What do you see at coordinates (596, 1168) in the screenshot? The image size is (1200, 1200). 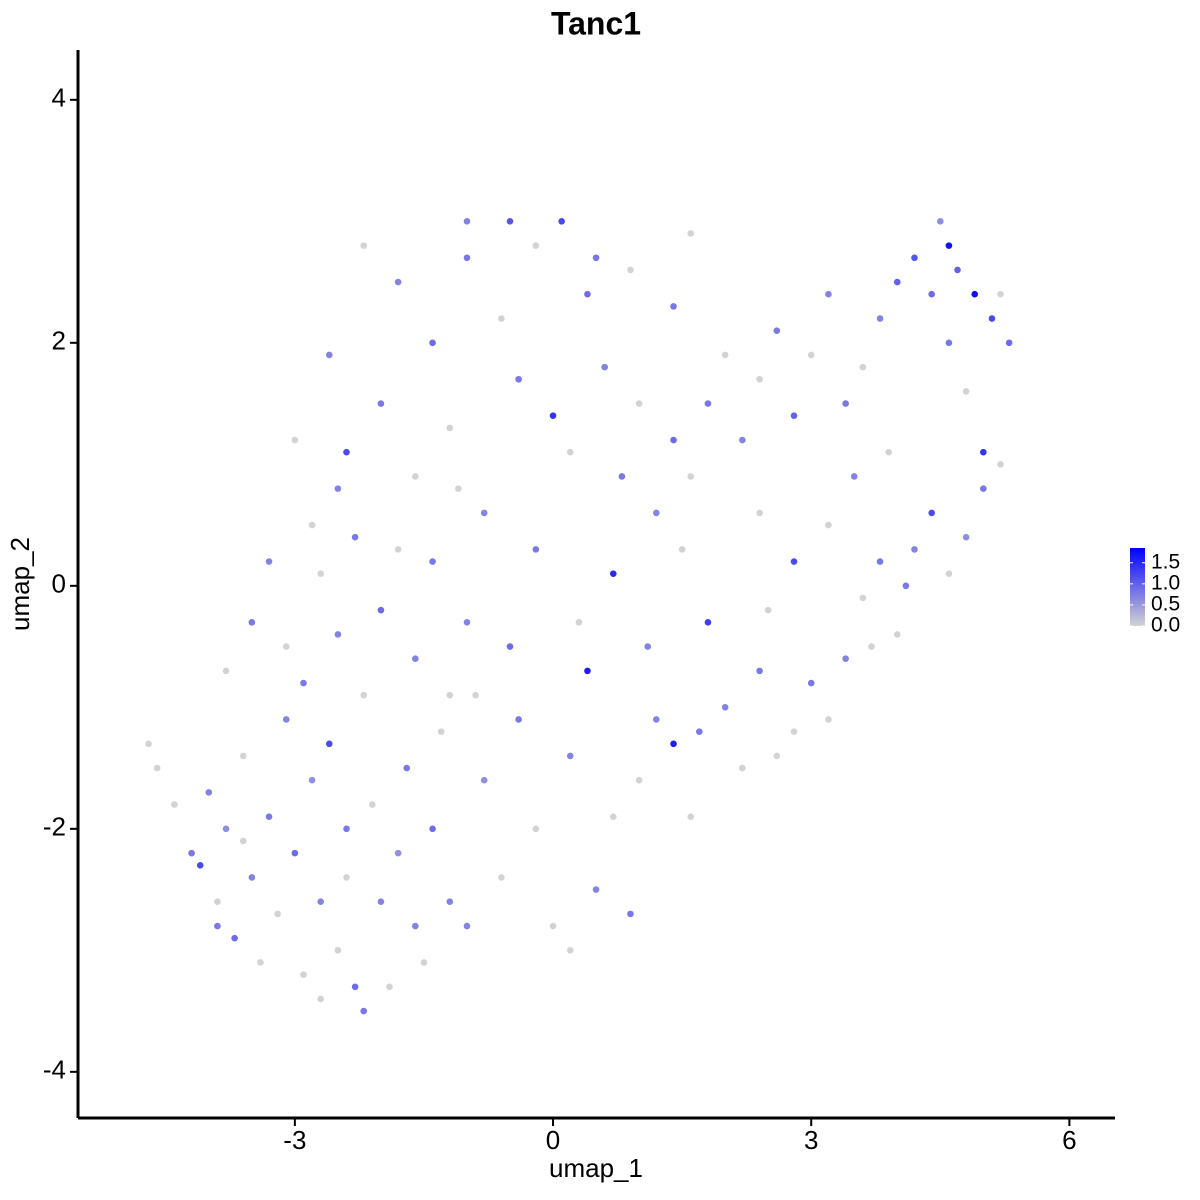 I see `x-axis-label: umap_1` at bounding box center [596, 1168].